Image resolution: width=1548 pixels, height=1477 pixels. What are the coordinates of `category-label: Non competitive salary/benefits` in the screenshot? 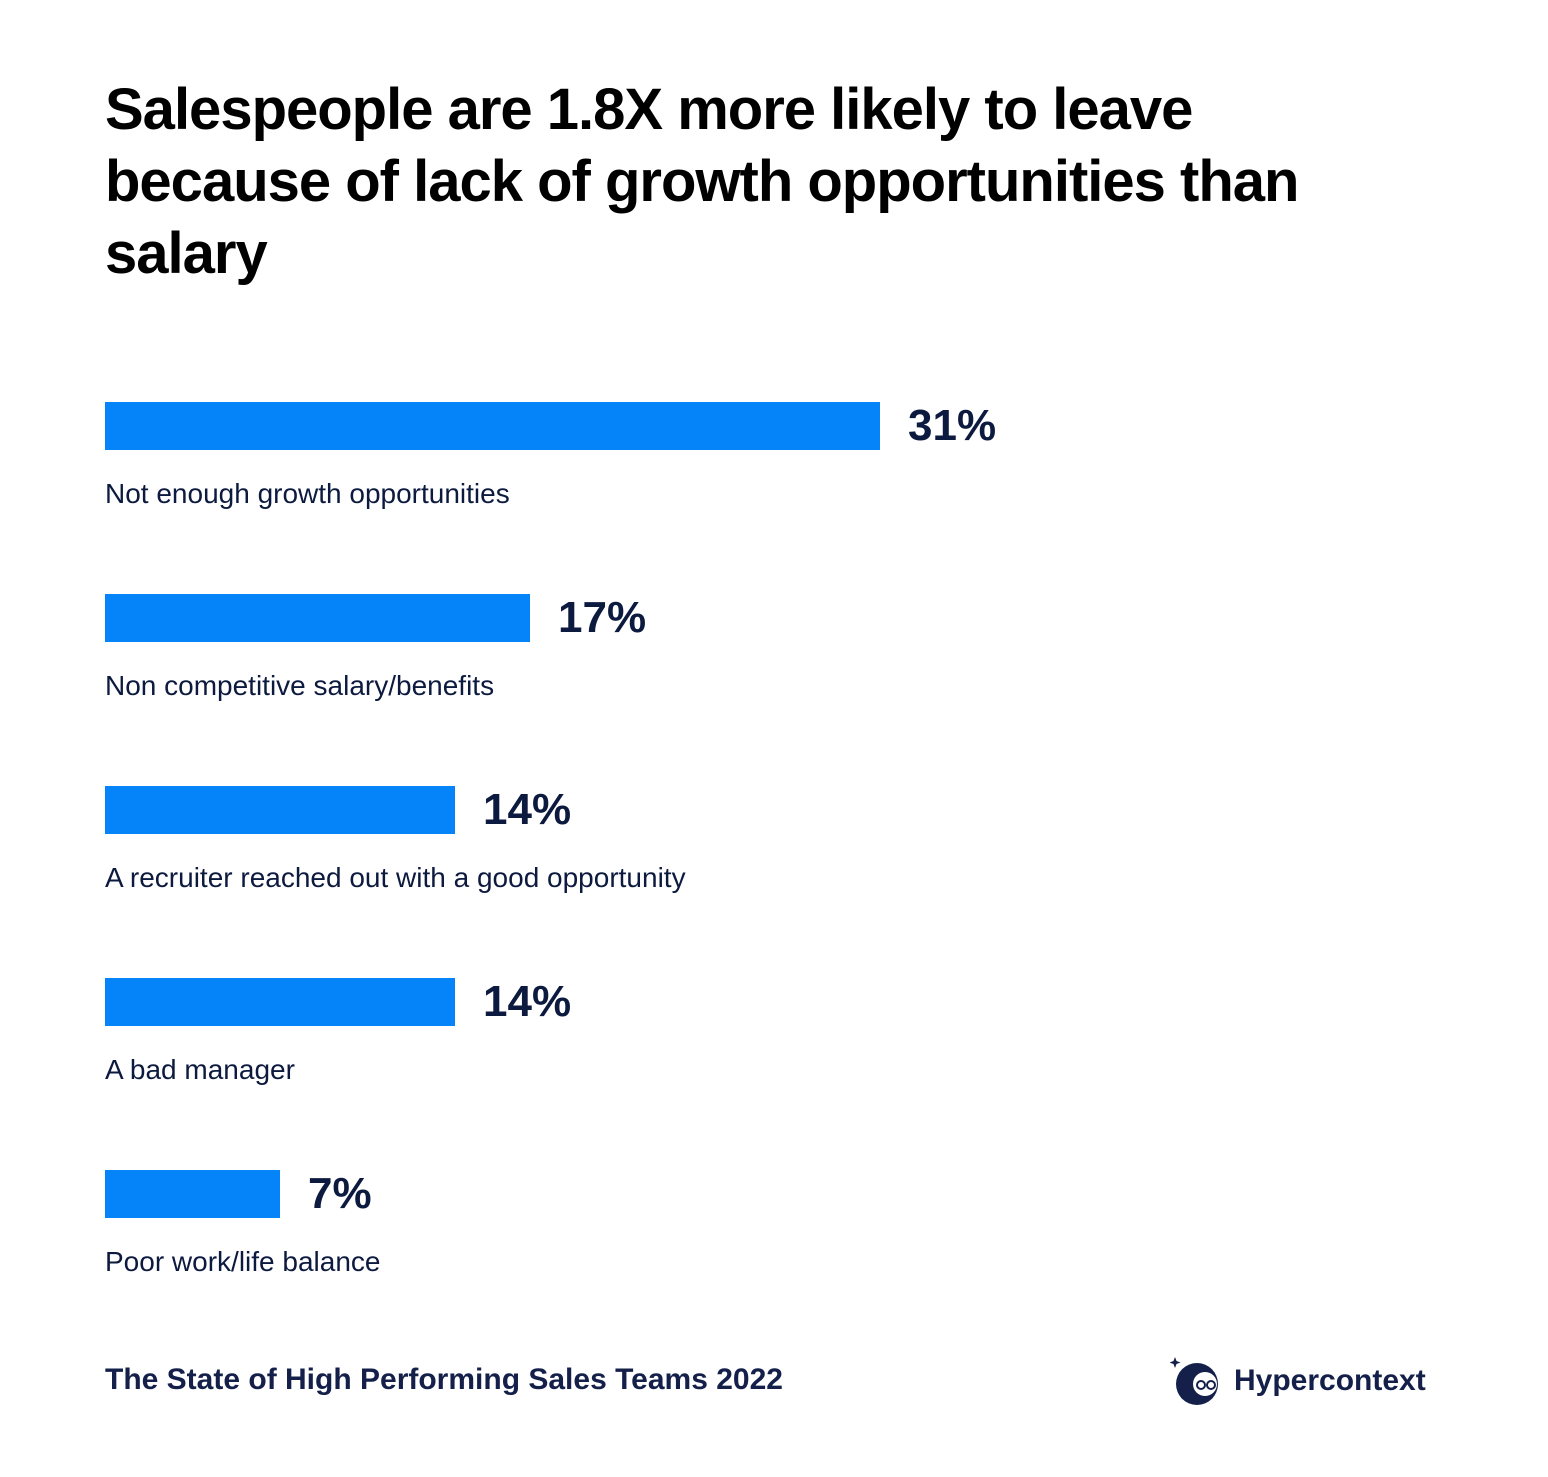 It's located at (300, 685).